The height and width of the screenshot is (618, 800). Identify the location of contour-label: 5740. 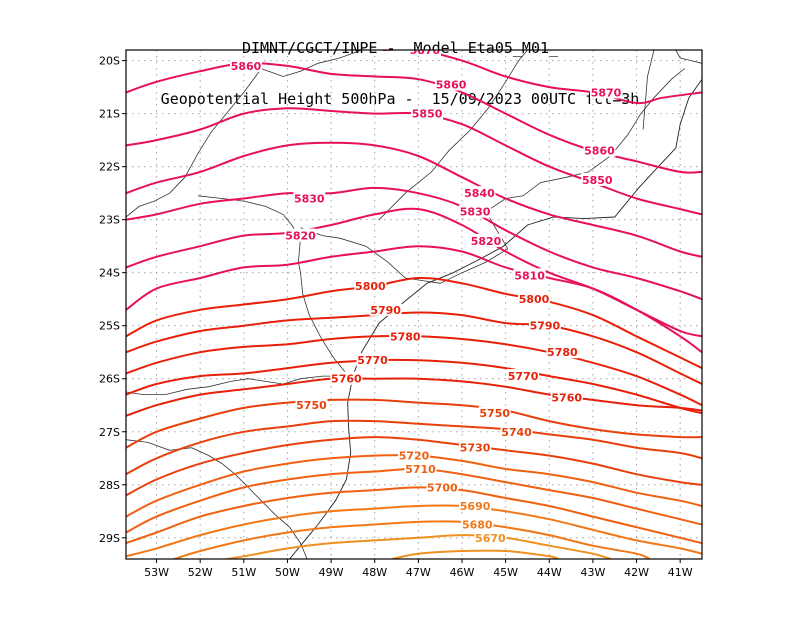
(516, 432).